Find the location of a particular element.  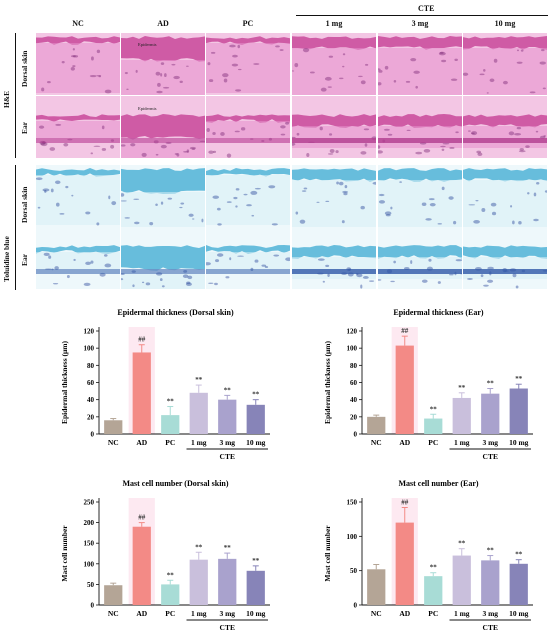

stain-label-tb: Toluidine blue is located at coordinates (6, 259).